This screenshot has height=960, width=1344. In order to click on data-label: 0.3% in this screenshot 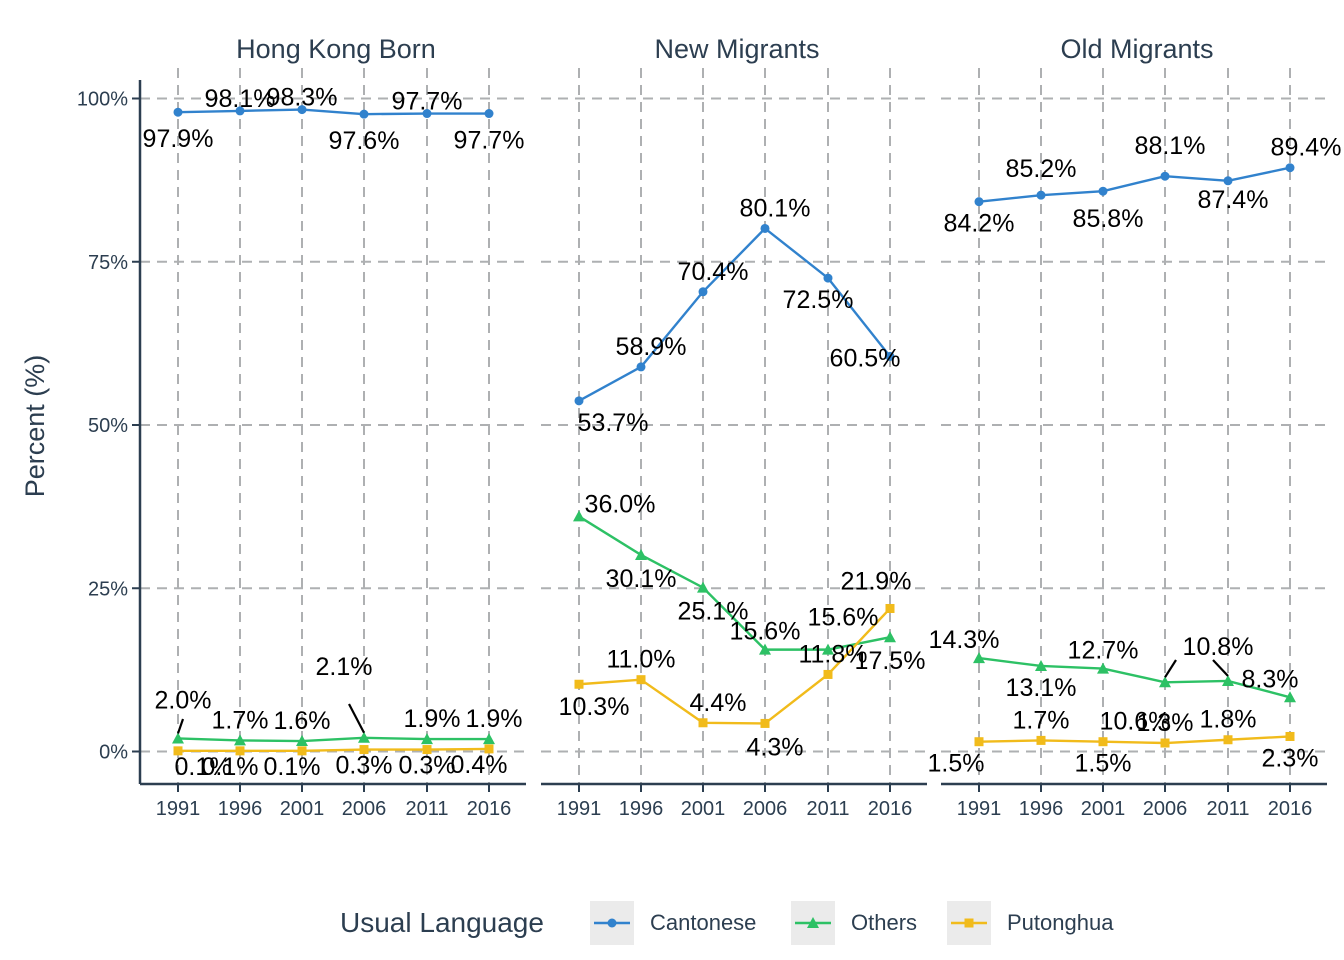, I will do `click(364, 766)`.